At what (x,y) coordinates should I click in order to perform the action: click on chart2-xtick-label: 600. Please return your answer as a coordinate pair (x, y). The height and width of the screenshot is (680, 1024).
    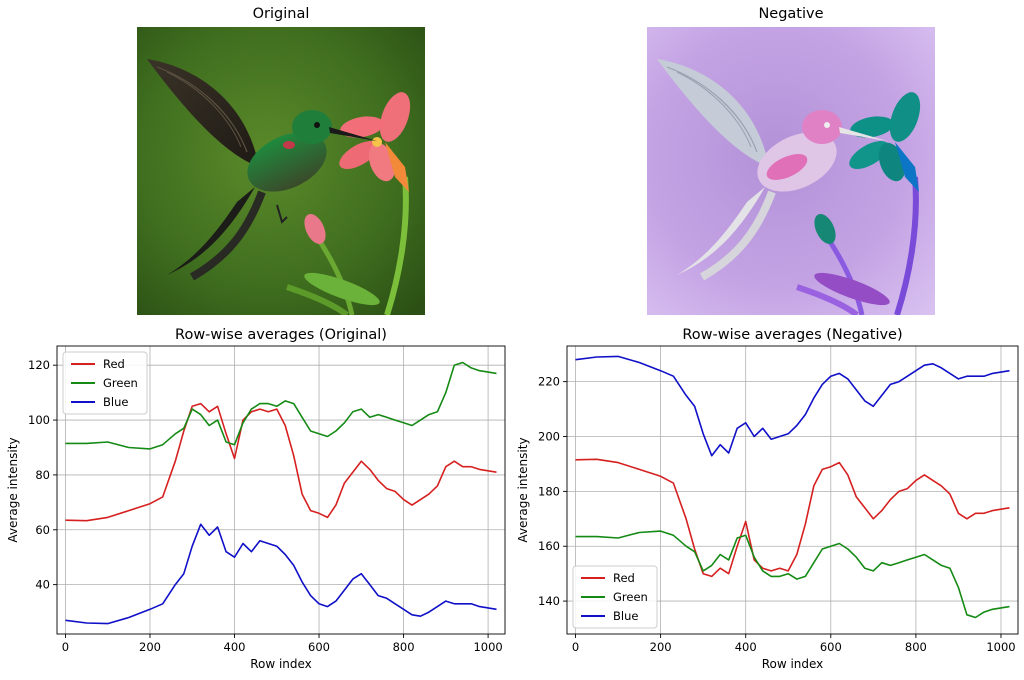
    Looking at the image, I should click on (831, 647).